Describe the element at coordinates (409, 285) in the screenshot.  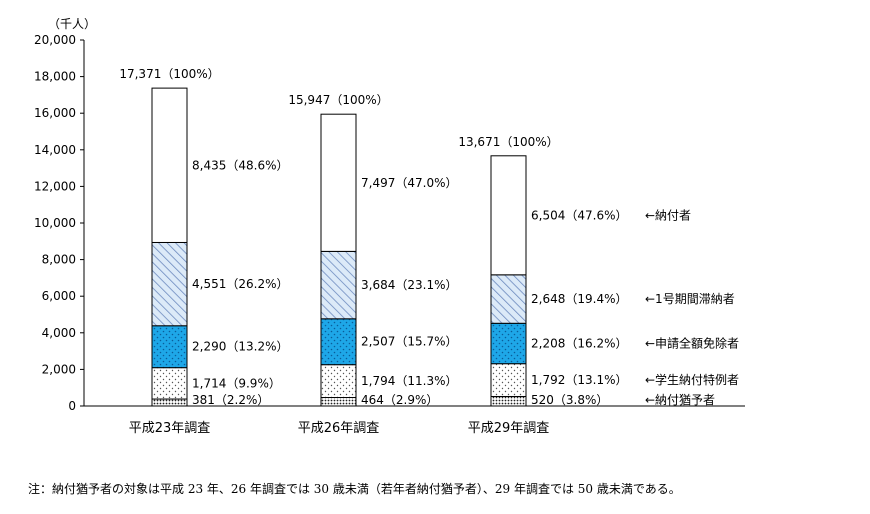
I see `segment-value-label: 3,684（23.1%）` at that location.